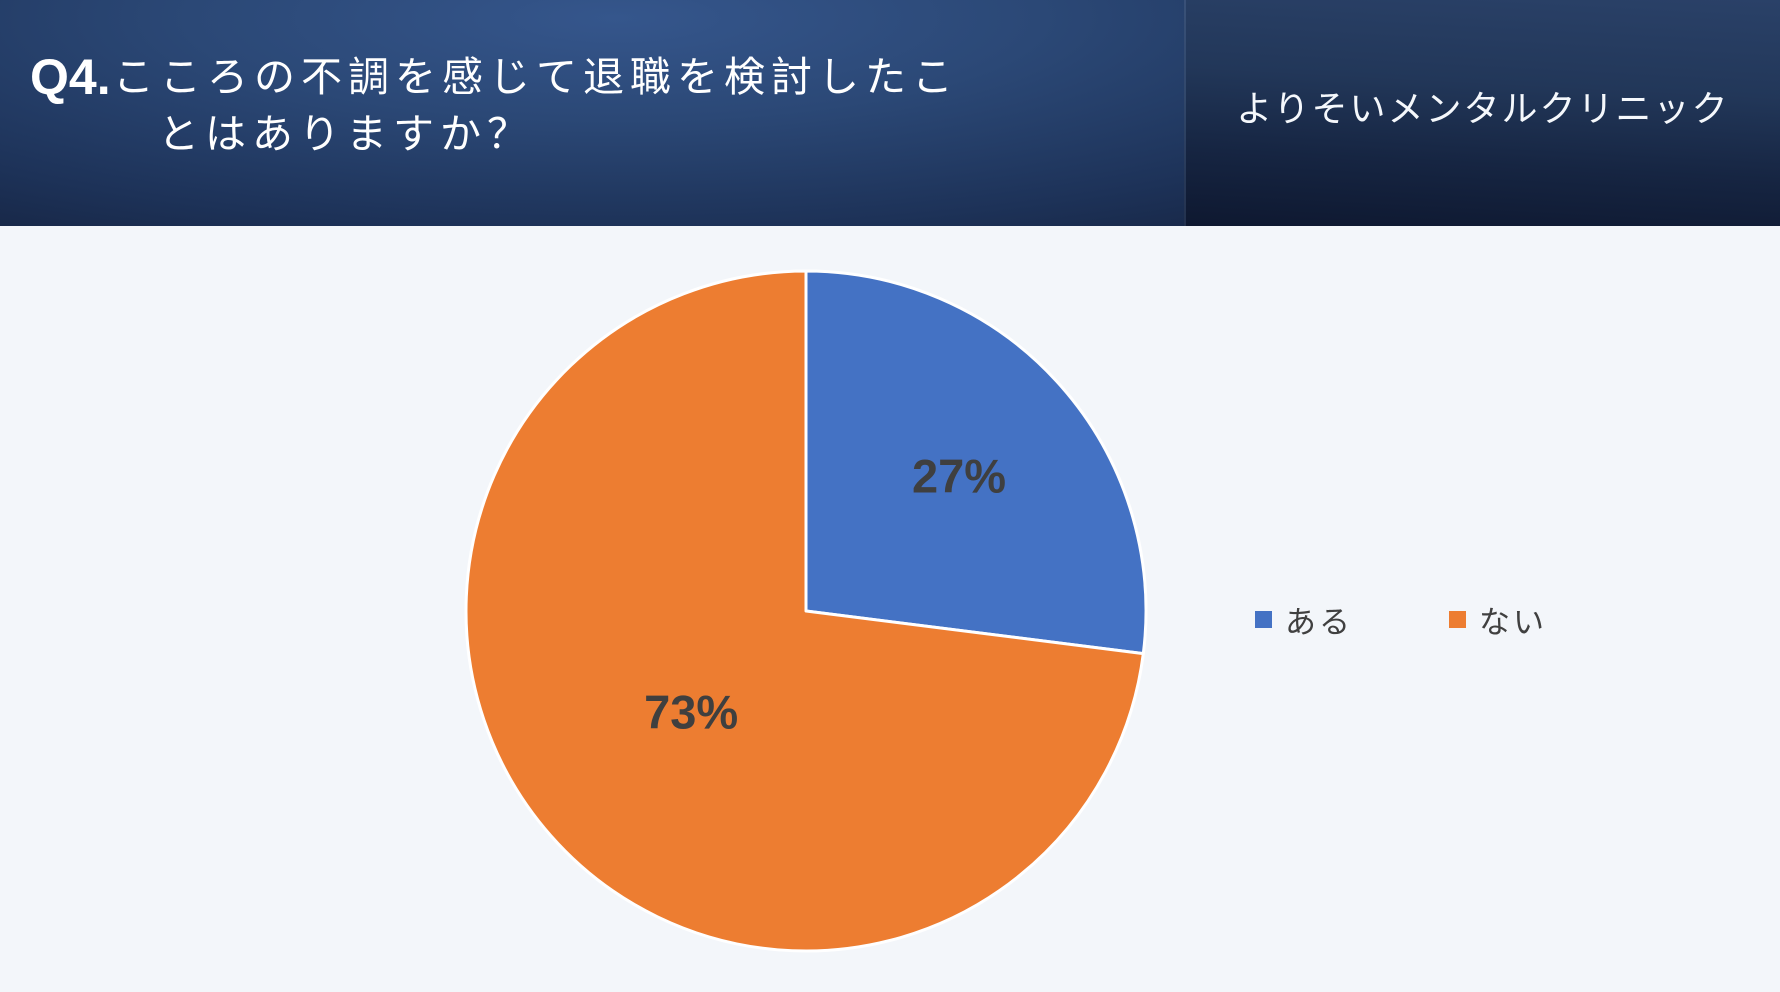 This screenshot has width=1780, height=992. I want to click on legend-item-ある: ある, so click(1304, 619).